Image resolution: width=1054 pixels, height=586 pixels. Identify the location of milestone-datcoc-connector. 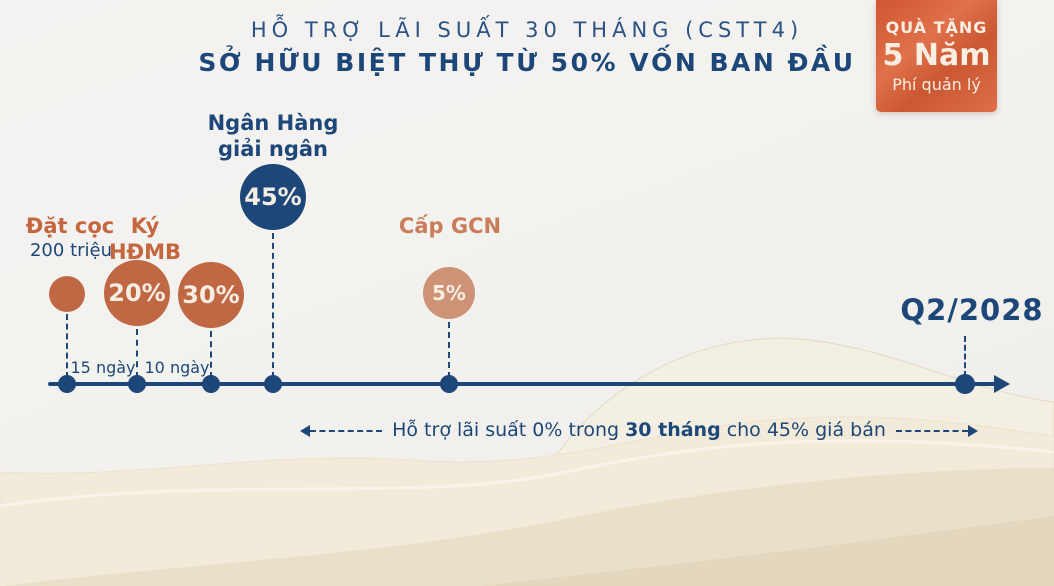
(67, 346).